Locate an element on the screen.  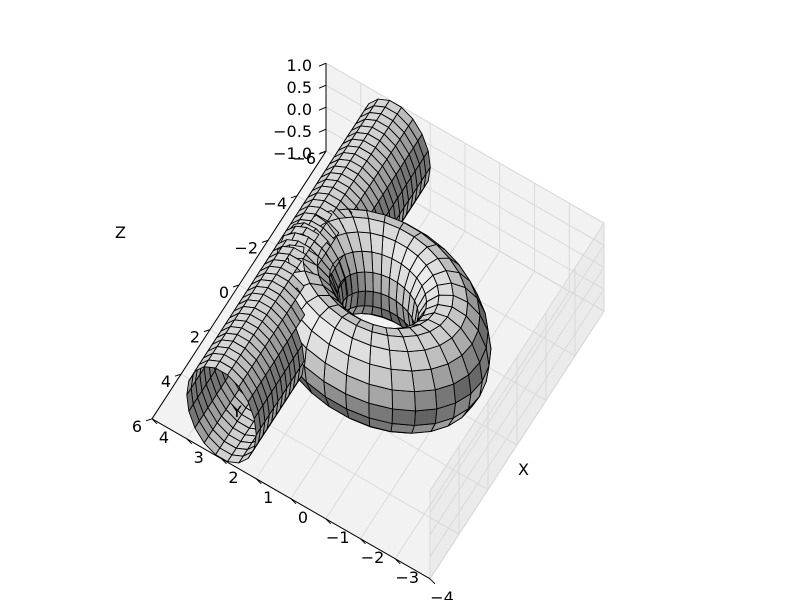
cylinder-face is located at coordinates (212, 364).